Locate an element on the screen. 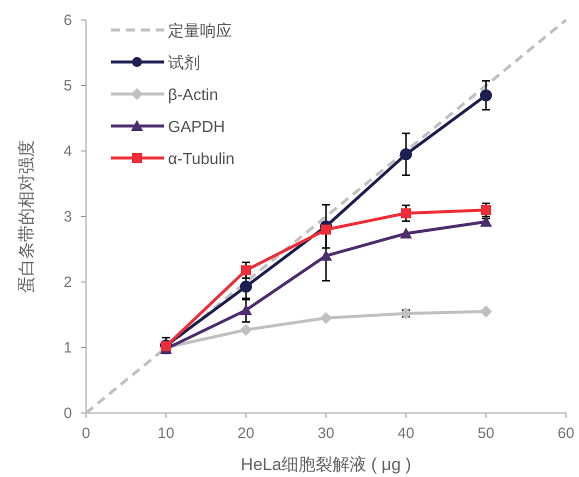 The image size is (579, 477). legend-label: α-Tubulin is located at coordinates (201, 159).